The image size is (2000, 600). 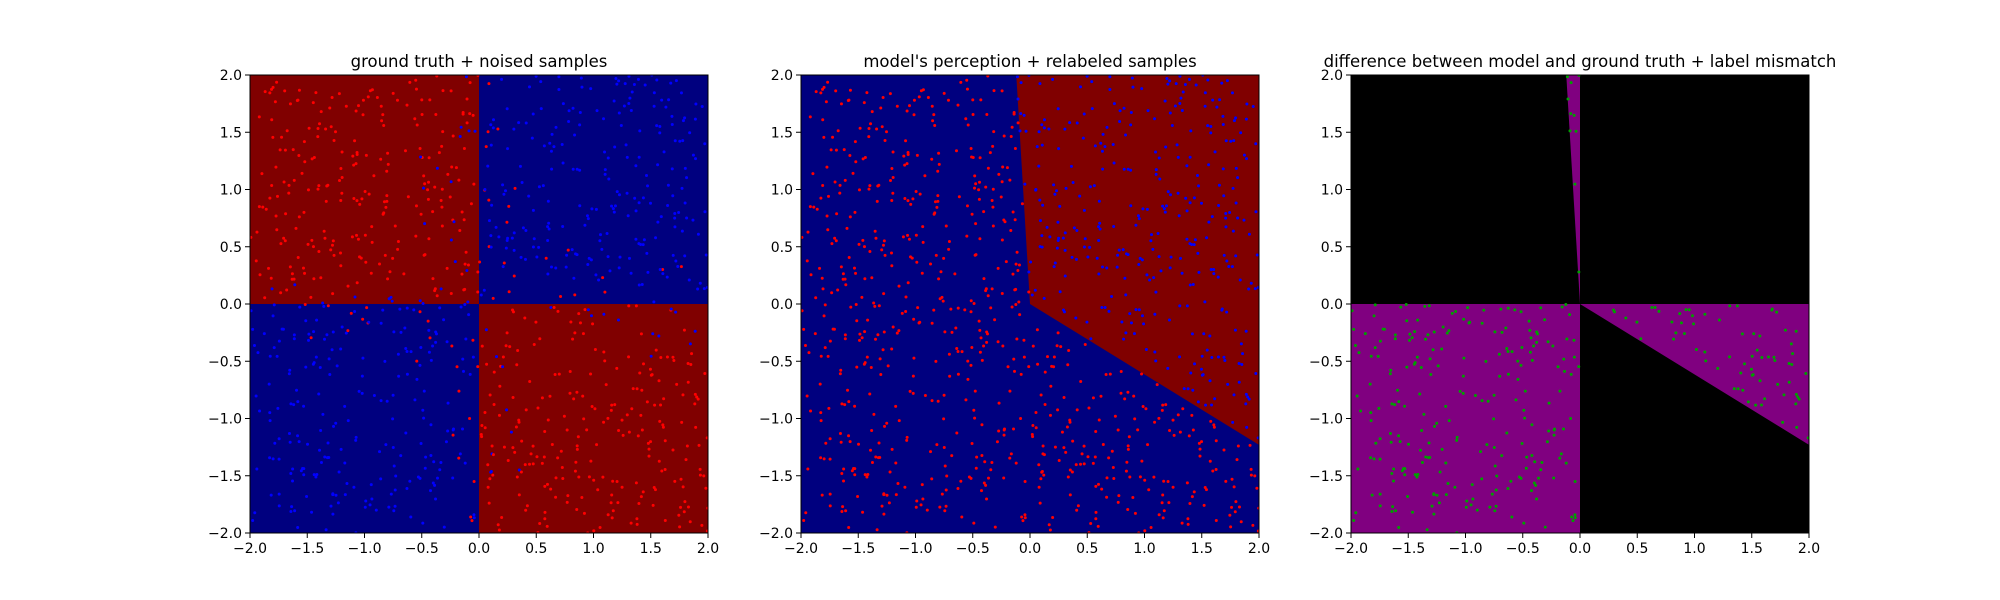 What do you see at coordinates (1326, 362) in the screenshot?
I see `y-tick-label: −0.5` at bounding box center [1326, 362].